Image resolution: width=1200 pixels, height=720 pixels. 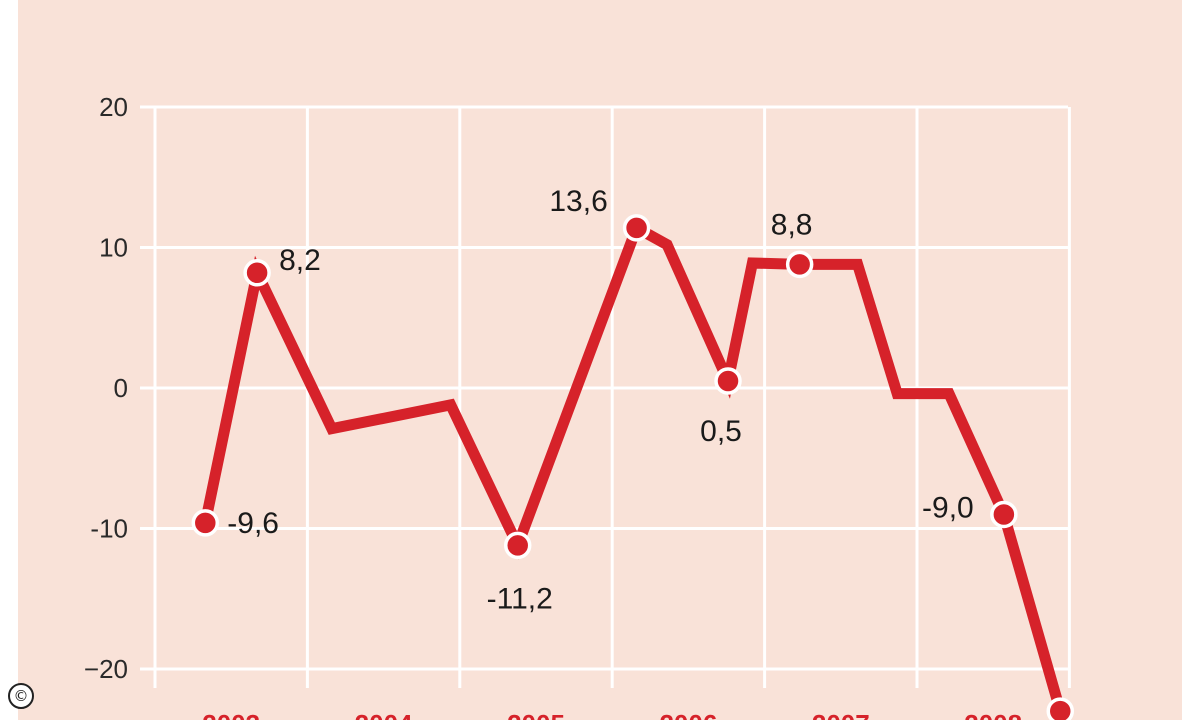 I want to click on x-tick-label: 2007, so click(x=841, y=714).